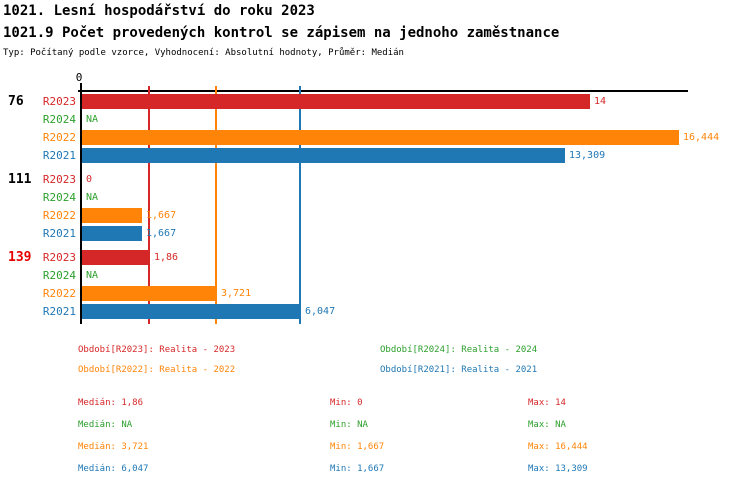  Describe the element at coordinates (113, 447) in the screenshot. I see `median-value: Medián: 3,721` at that location.